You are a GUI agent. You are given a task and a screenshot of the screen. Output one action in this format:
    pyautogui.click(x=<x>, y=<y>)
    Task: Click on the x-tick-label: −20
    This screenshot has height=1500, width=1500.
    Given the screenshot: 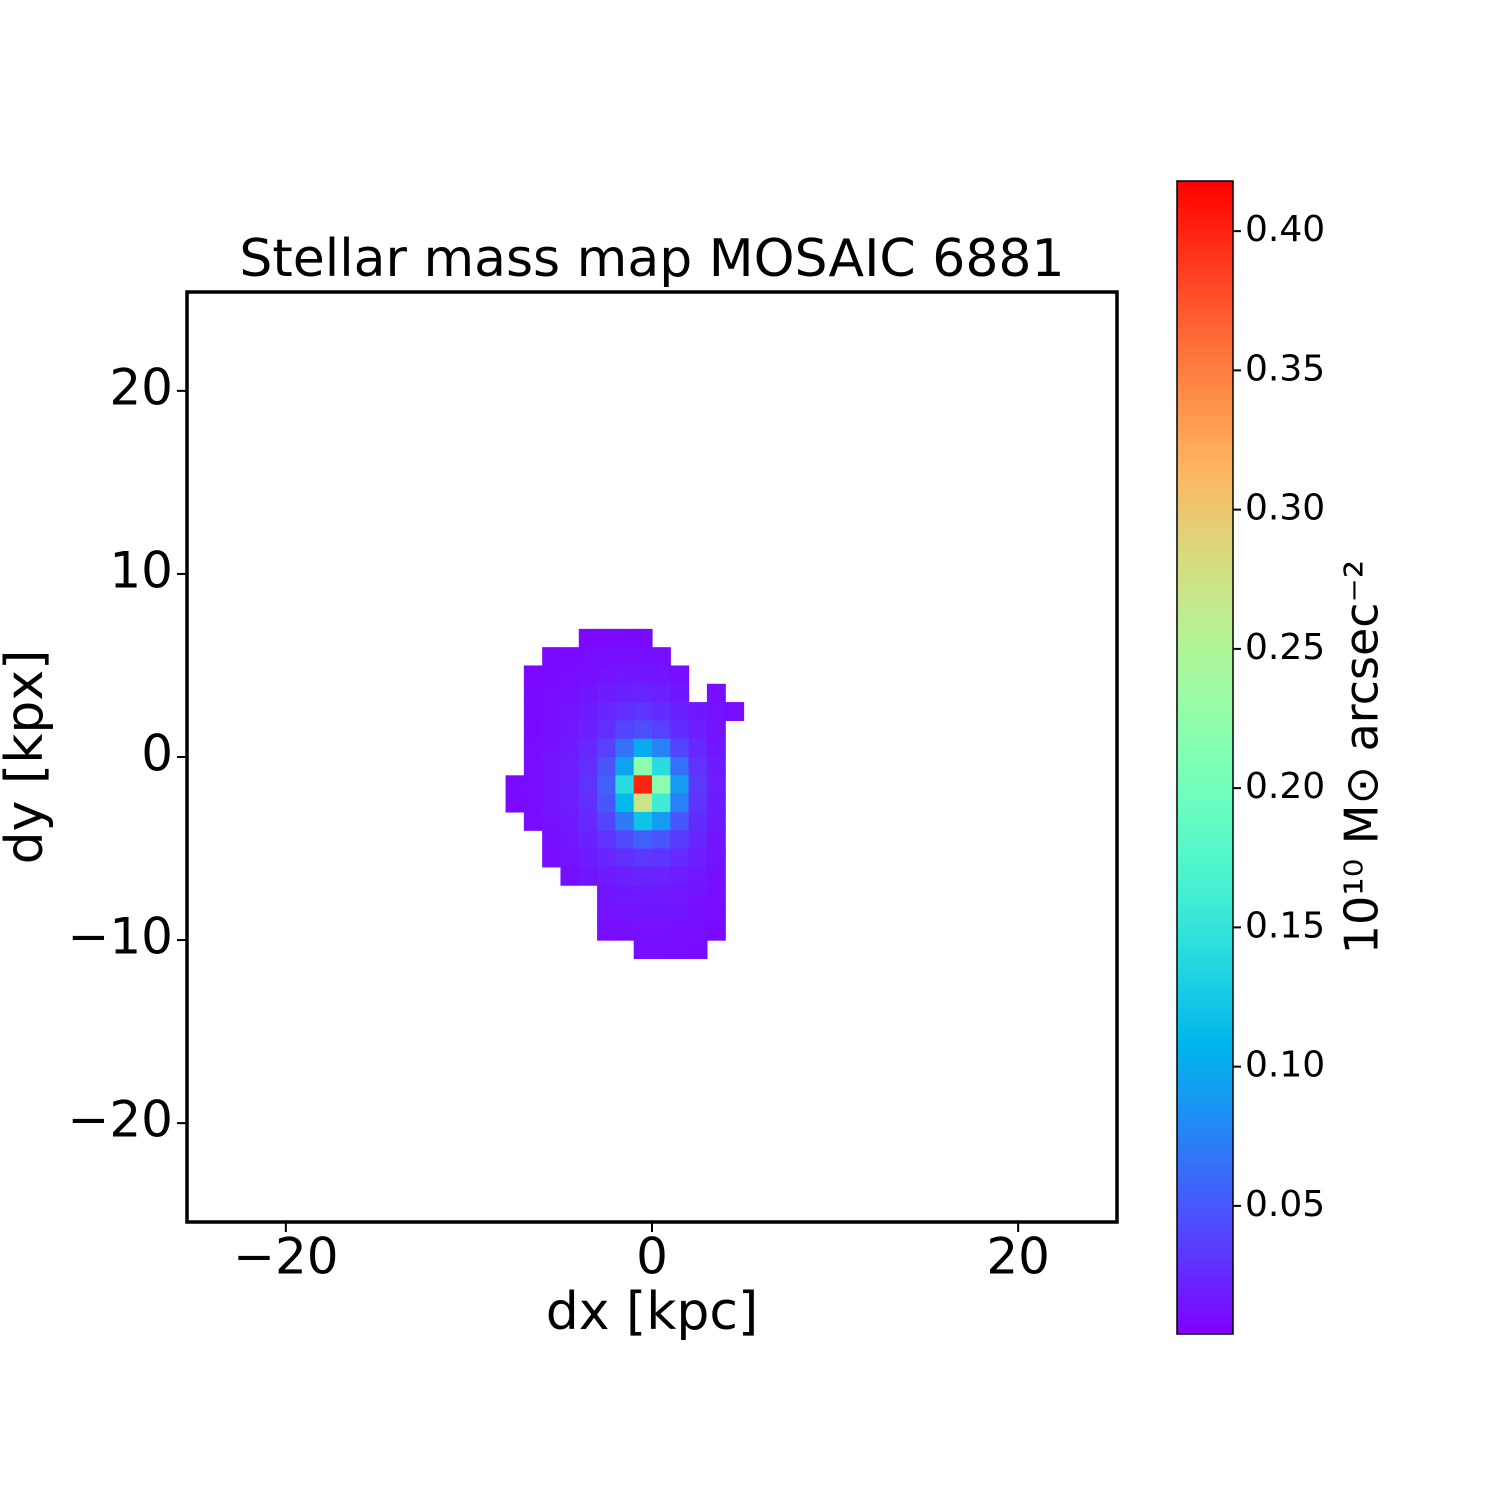 What is the action you would take?
    pyautogui.click(x=286, y=1257)
    